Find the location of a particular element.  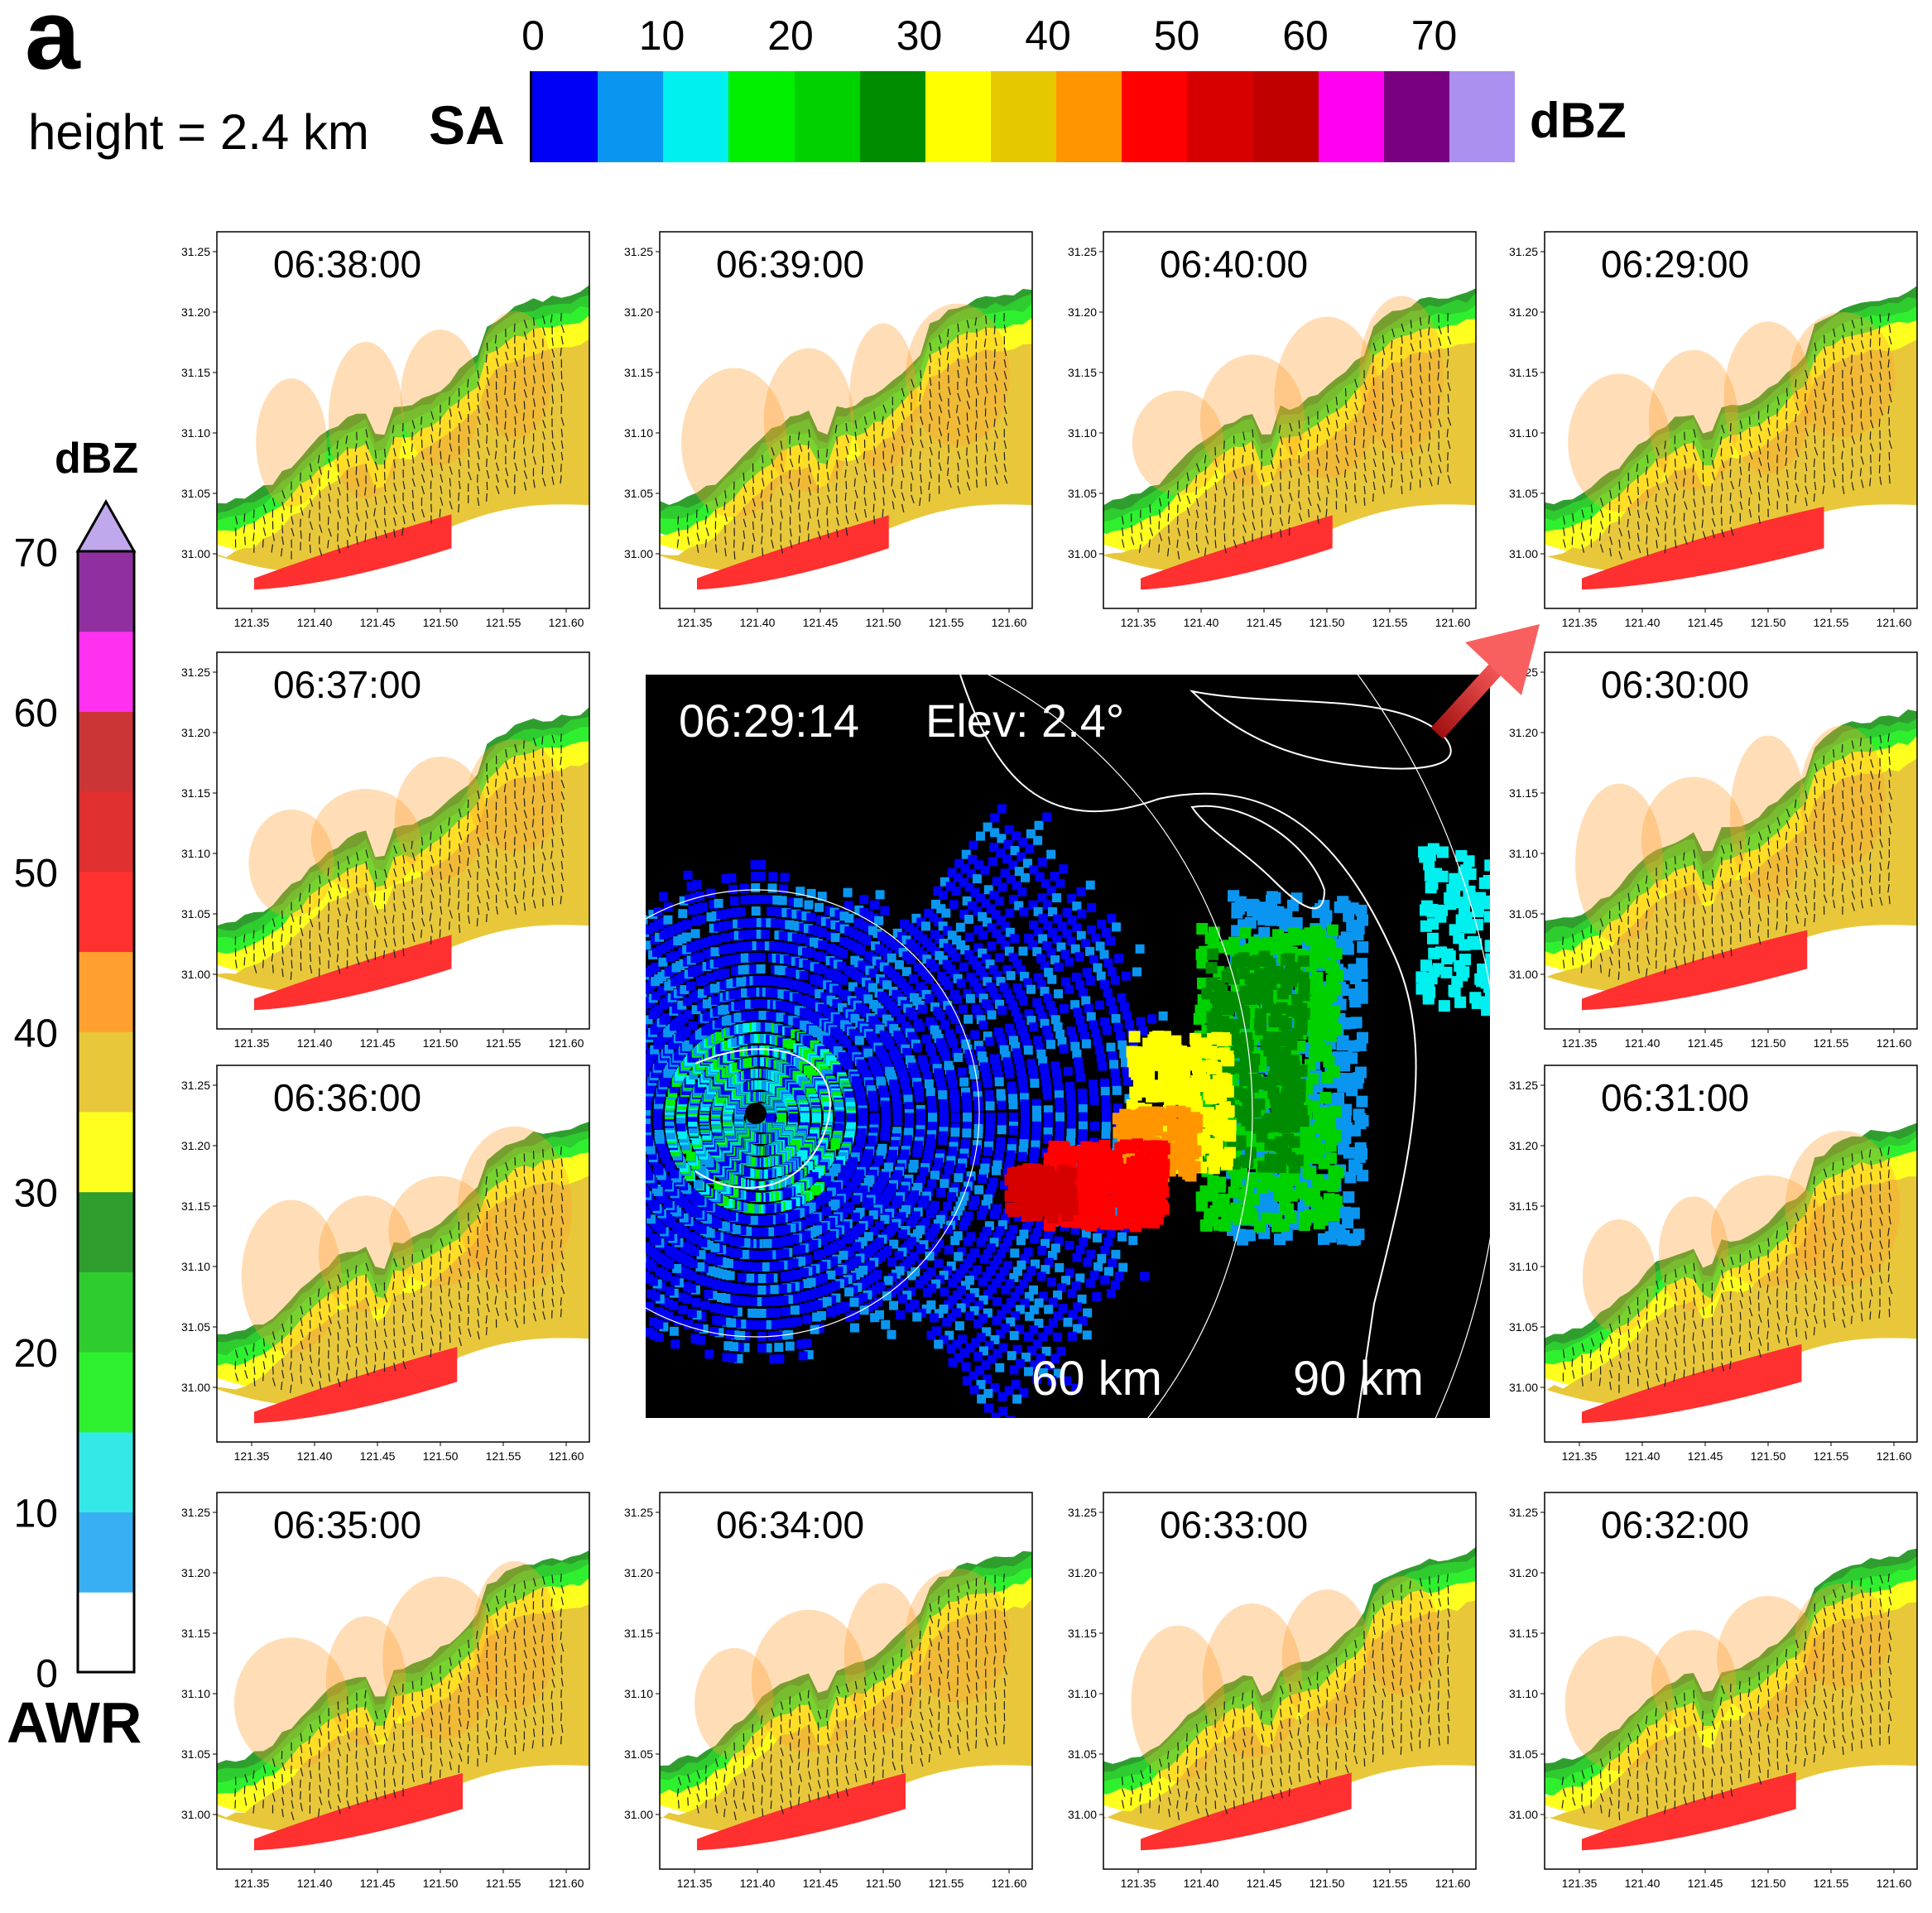

awr-colorbar-tick: 30 is located at coordinates (36, 1194).